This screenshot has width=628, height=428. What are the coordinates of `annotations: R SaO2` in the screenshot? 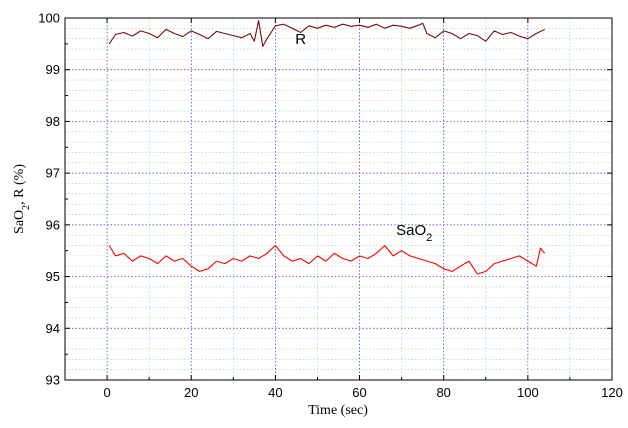 It's located at (363, 137).